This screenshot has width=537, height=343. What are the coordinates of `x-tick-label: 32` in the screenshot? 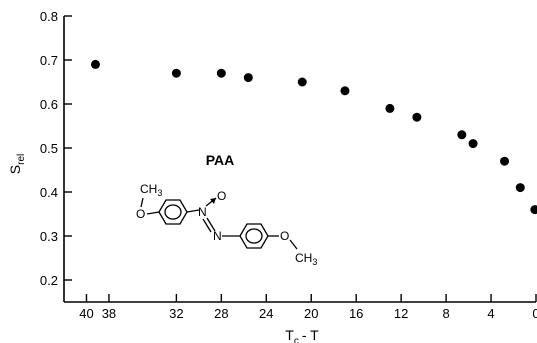 It's located at (176, 313).